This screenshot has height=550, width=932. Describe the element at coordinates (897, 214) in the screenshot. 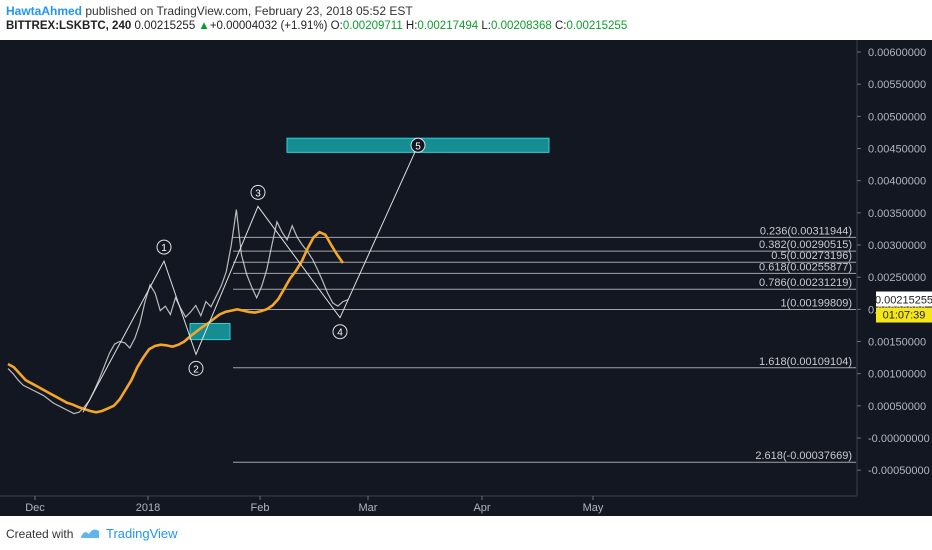

I see `y-tick-label: 0.00350000` at that location.